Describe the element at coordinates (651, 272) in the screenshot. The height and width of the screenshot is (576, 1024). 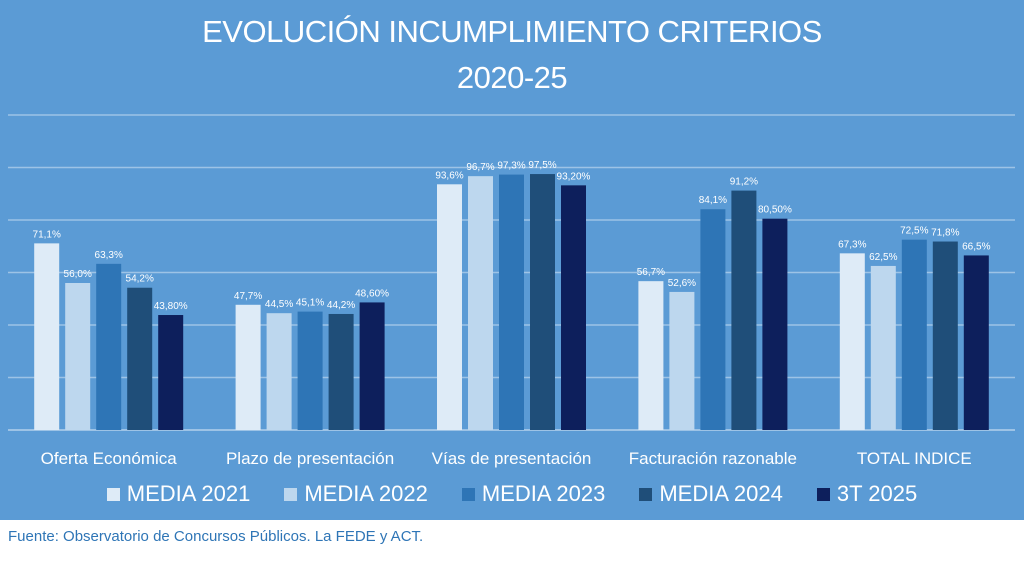
I see `data-label: 56,7%` at that location.